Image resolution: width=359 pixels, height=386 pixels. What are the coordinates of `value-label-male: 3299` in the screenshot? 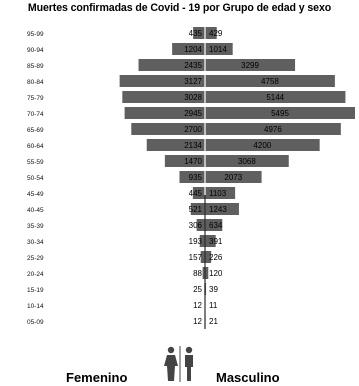 It's located at (250, 65).